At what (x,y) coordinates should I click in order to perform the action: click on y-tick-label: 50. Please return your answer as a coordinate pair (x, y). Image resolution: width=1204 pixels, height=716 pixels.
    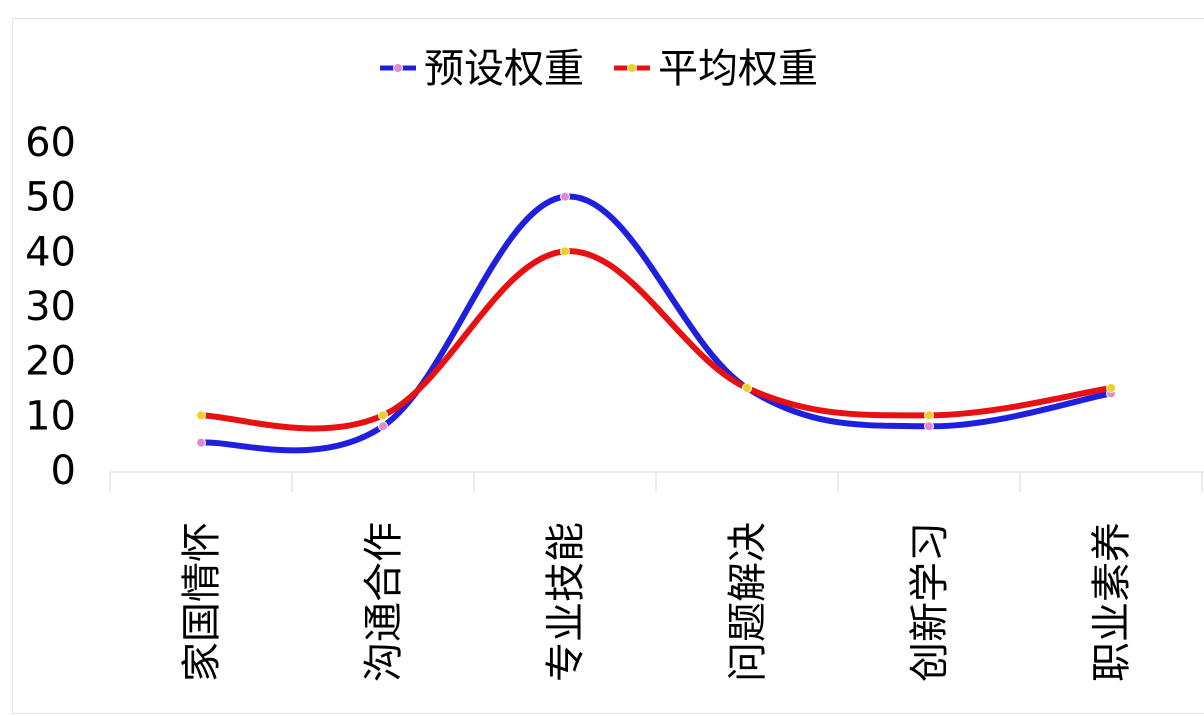
    Looking at the image, I should click on (50, 198).